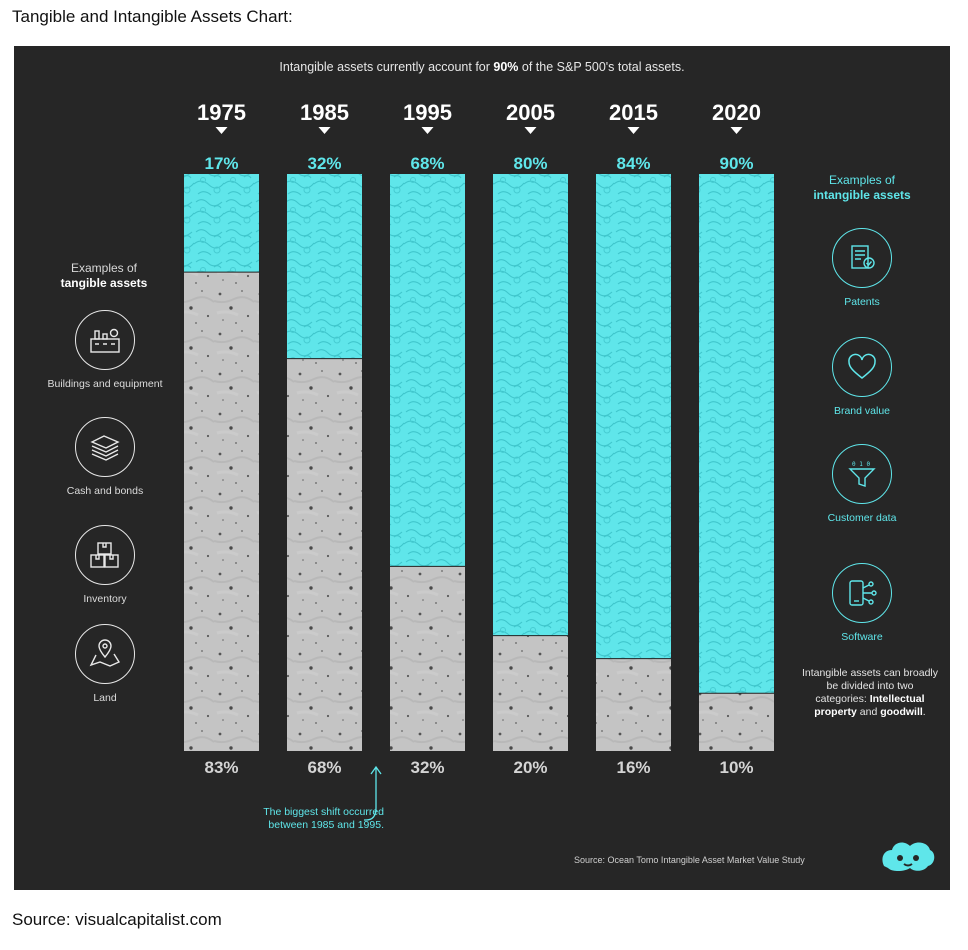 The width and height of the screenshot is (968, 950). What do you see at coordinates (152, 16) in the screenshot?
I see `page-title: Tangible and Intangible Assets Chart:` at bounding box center [152, 16].